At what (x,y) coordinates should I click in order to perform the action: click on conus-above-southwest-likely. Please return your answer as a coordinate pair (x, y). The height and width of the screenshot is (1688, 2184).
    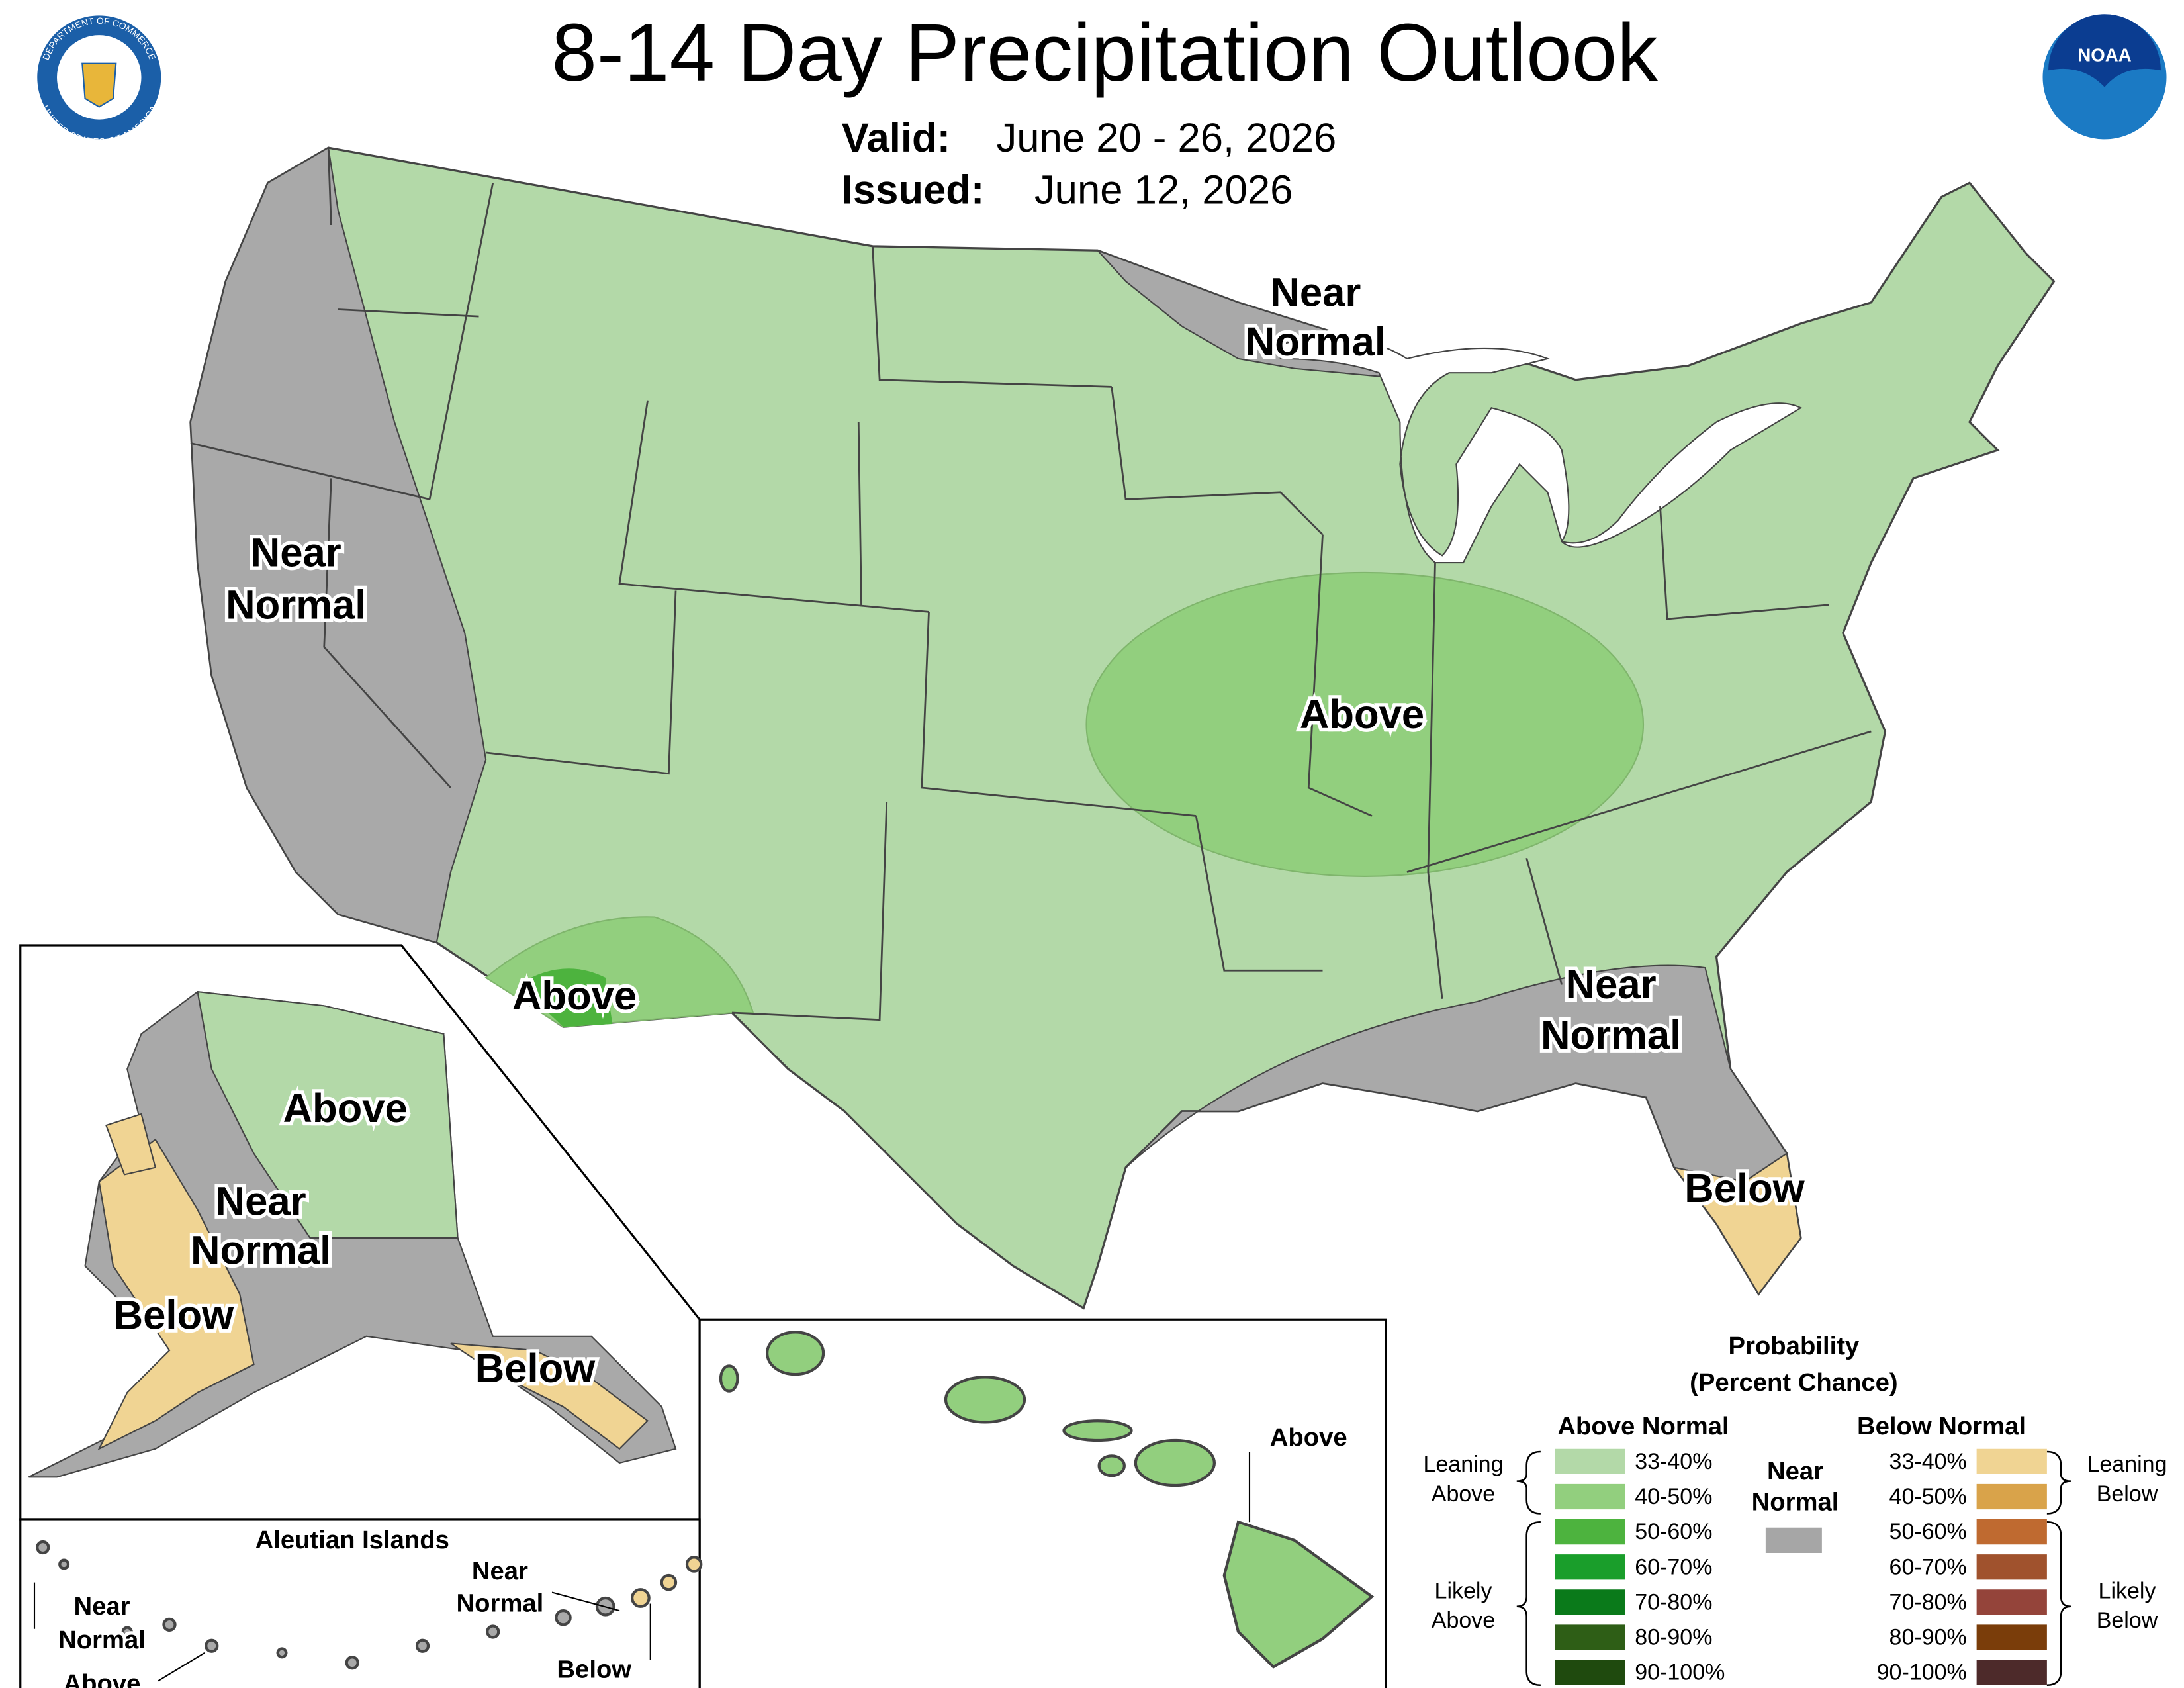
    Looking at the image, I should click on (565, 997).